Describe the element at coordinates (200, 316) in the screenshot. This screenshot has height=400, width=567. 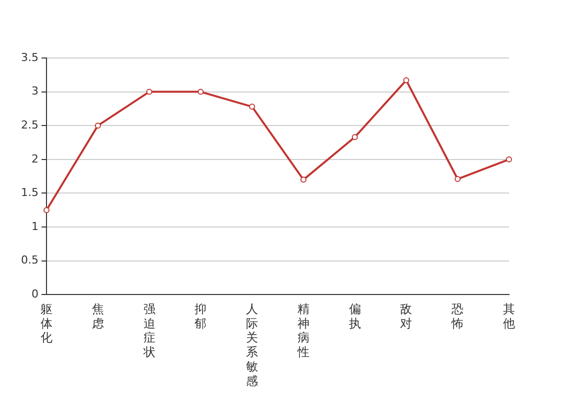
I see `x-tick-label: 抑郁` at that location.